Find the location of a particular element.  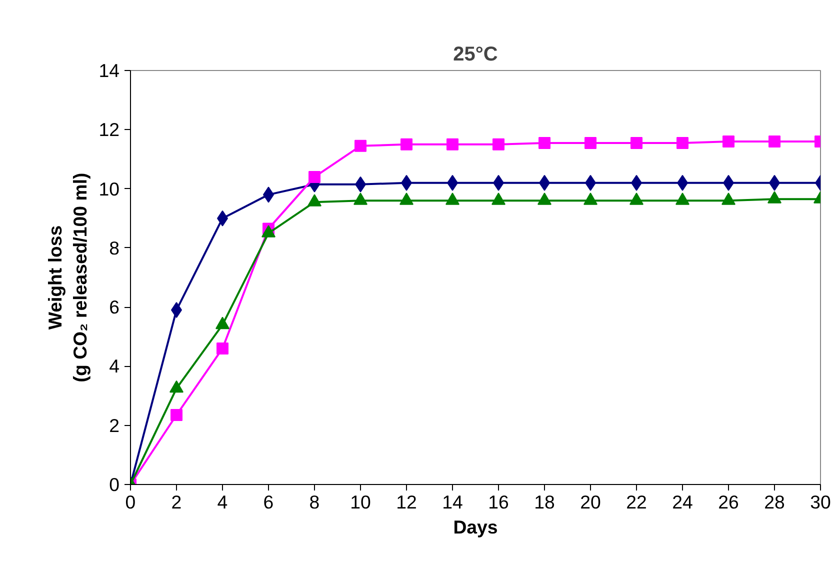

y-tick-label: 6 is located at coordinates (114, 307).